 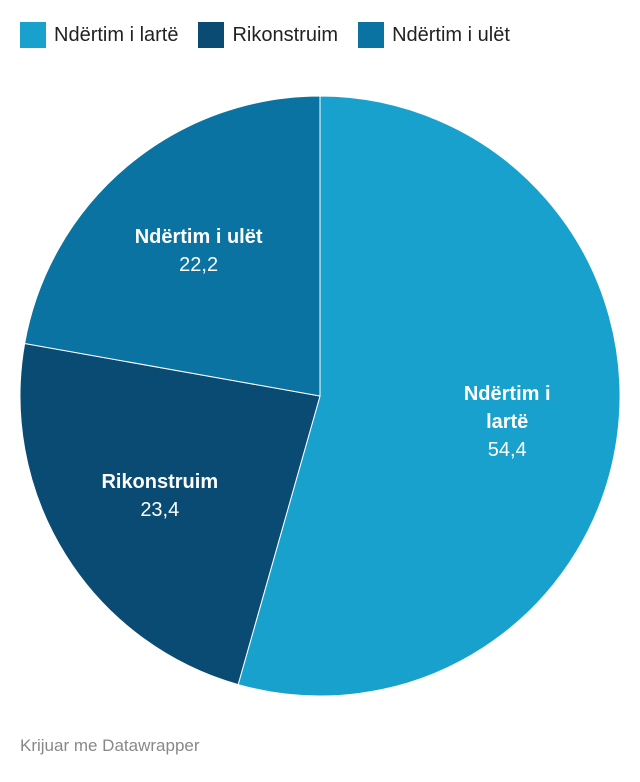 I want to click on slice-value: 22,2, so click(x=199, y=265).